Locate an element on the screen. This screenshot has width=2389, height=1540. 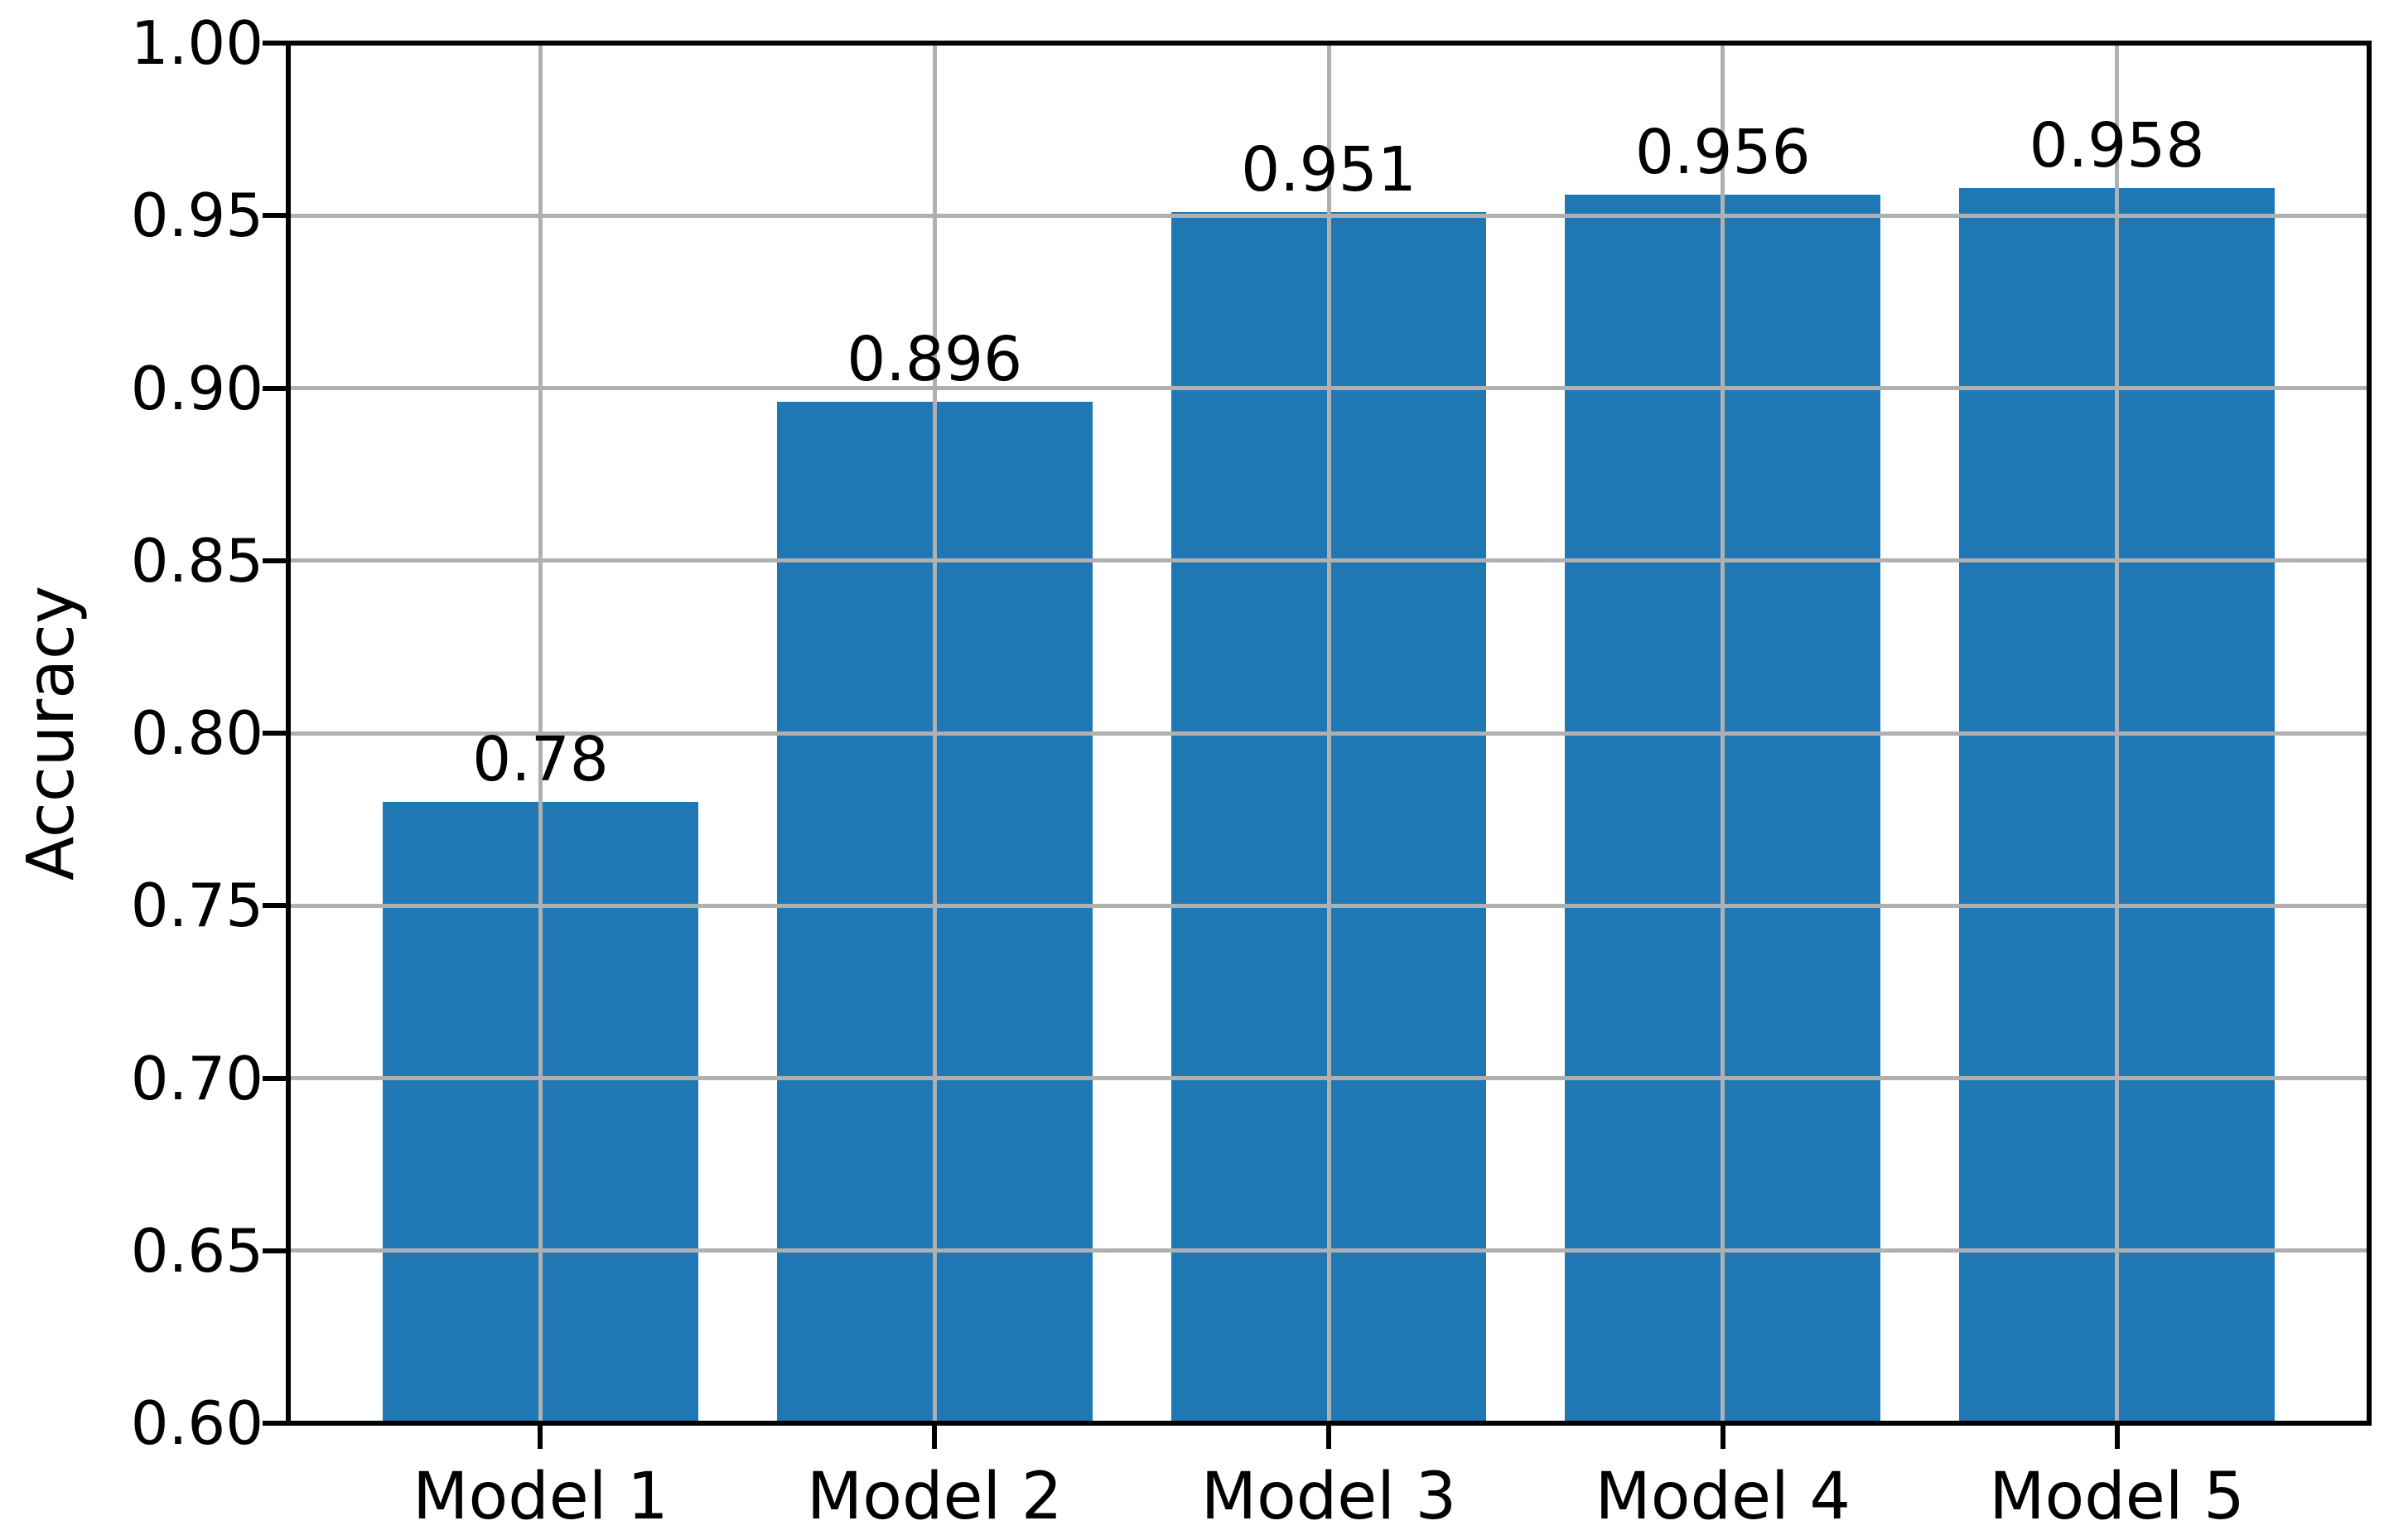
y-tick-label: 0.75 is located at coordinates (196, 906).